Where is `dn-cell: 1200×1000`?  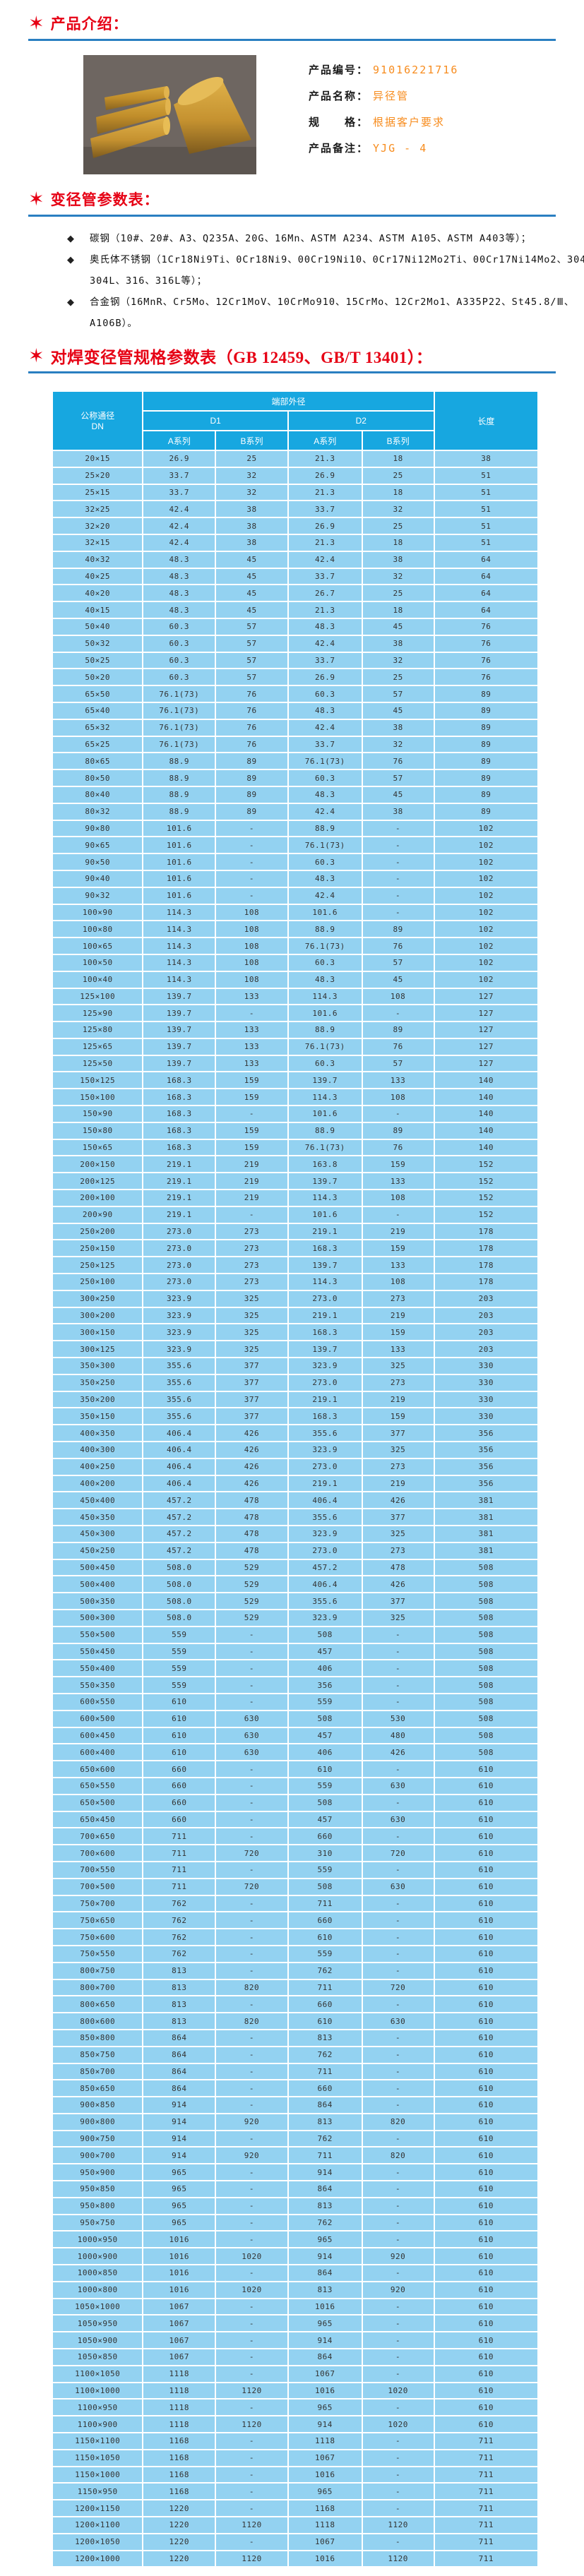
dn-cell: 1200×1000 is located at coordinates (98, 2559).